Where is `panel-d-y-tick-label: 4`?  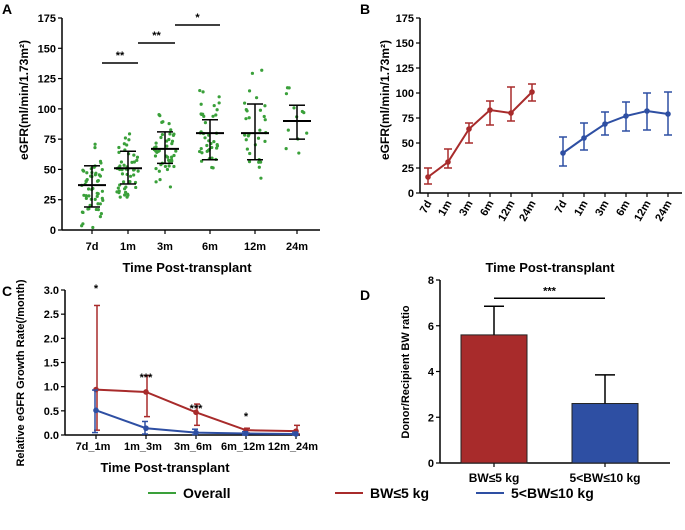 panel-d-y-tick-label: 4 is located at coordinates (431, 373).